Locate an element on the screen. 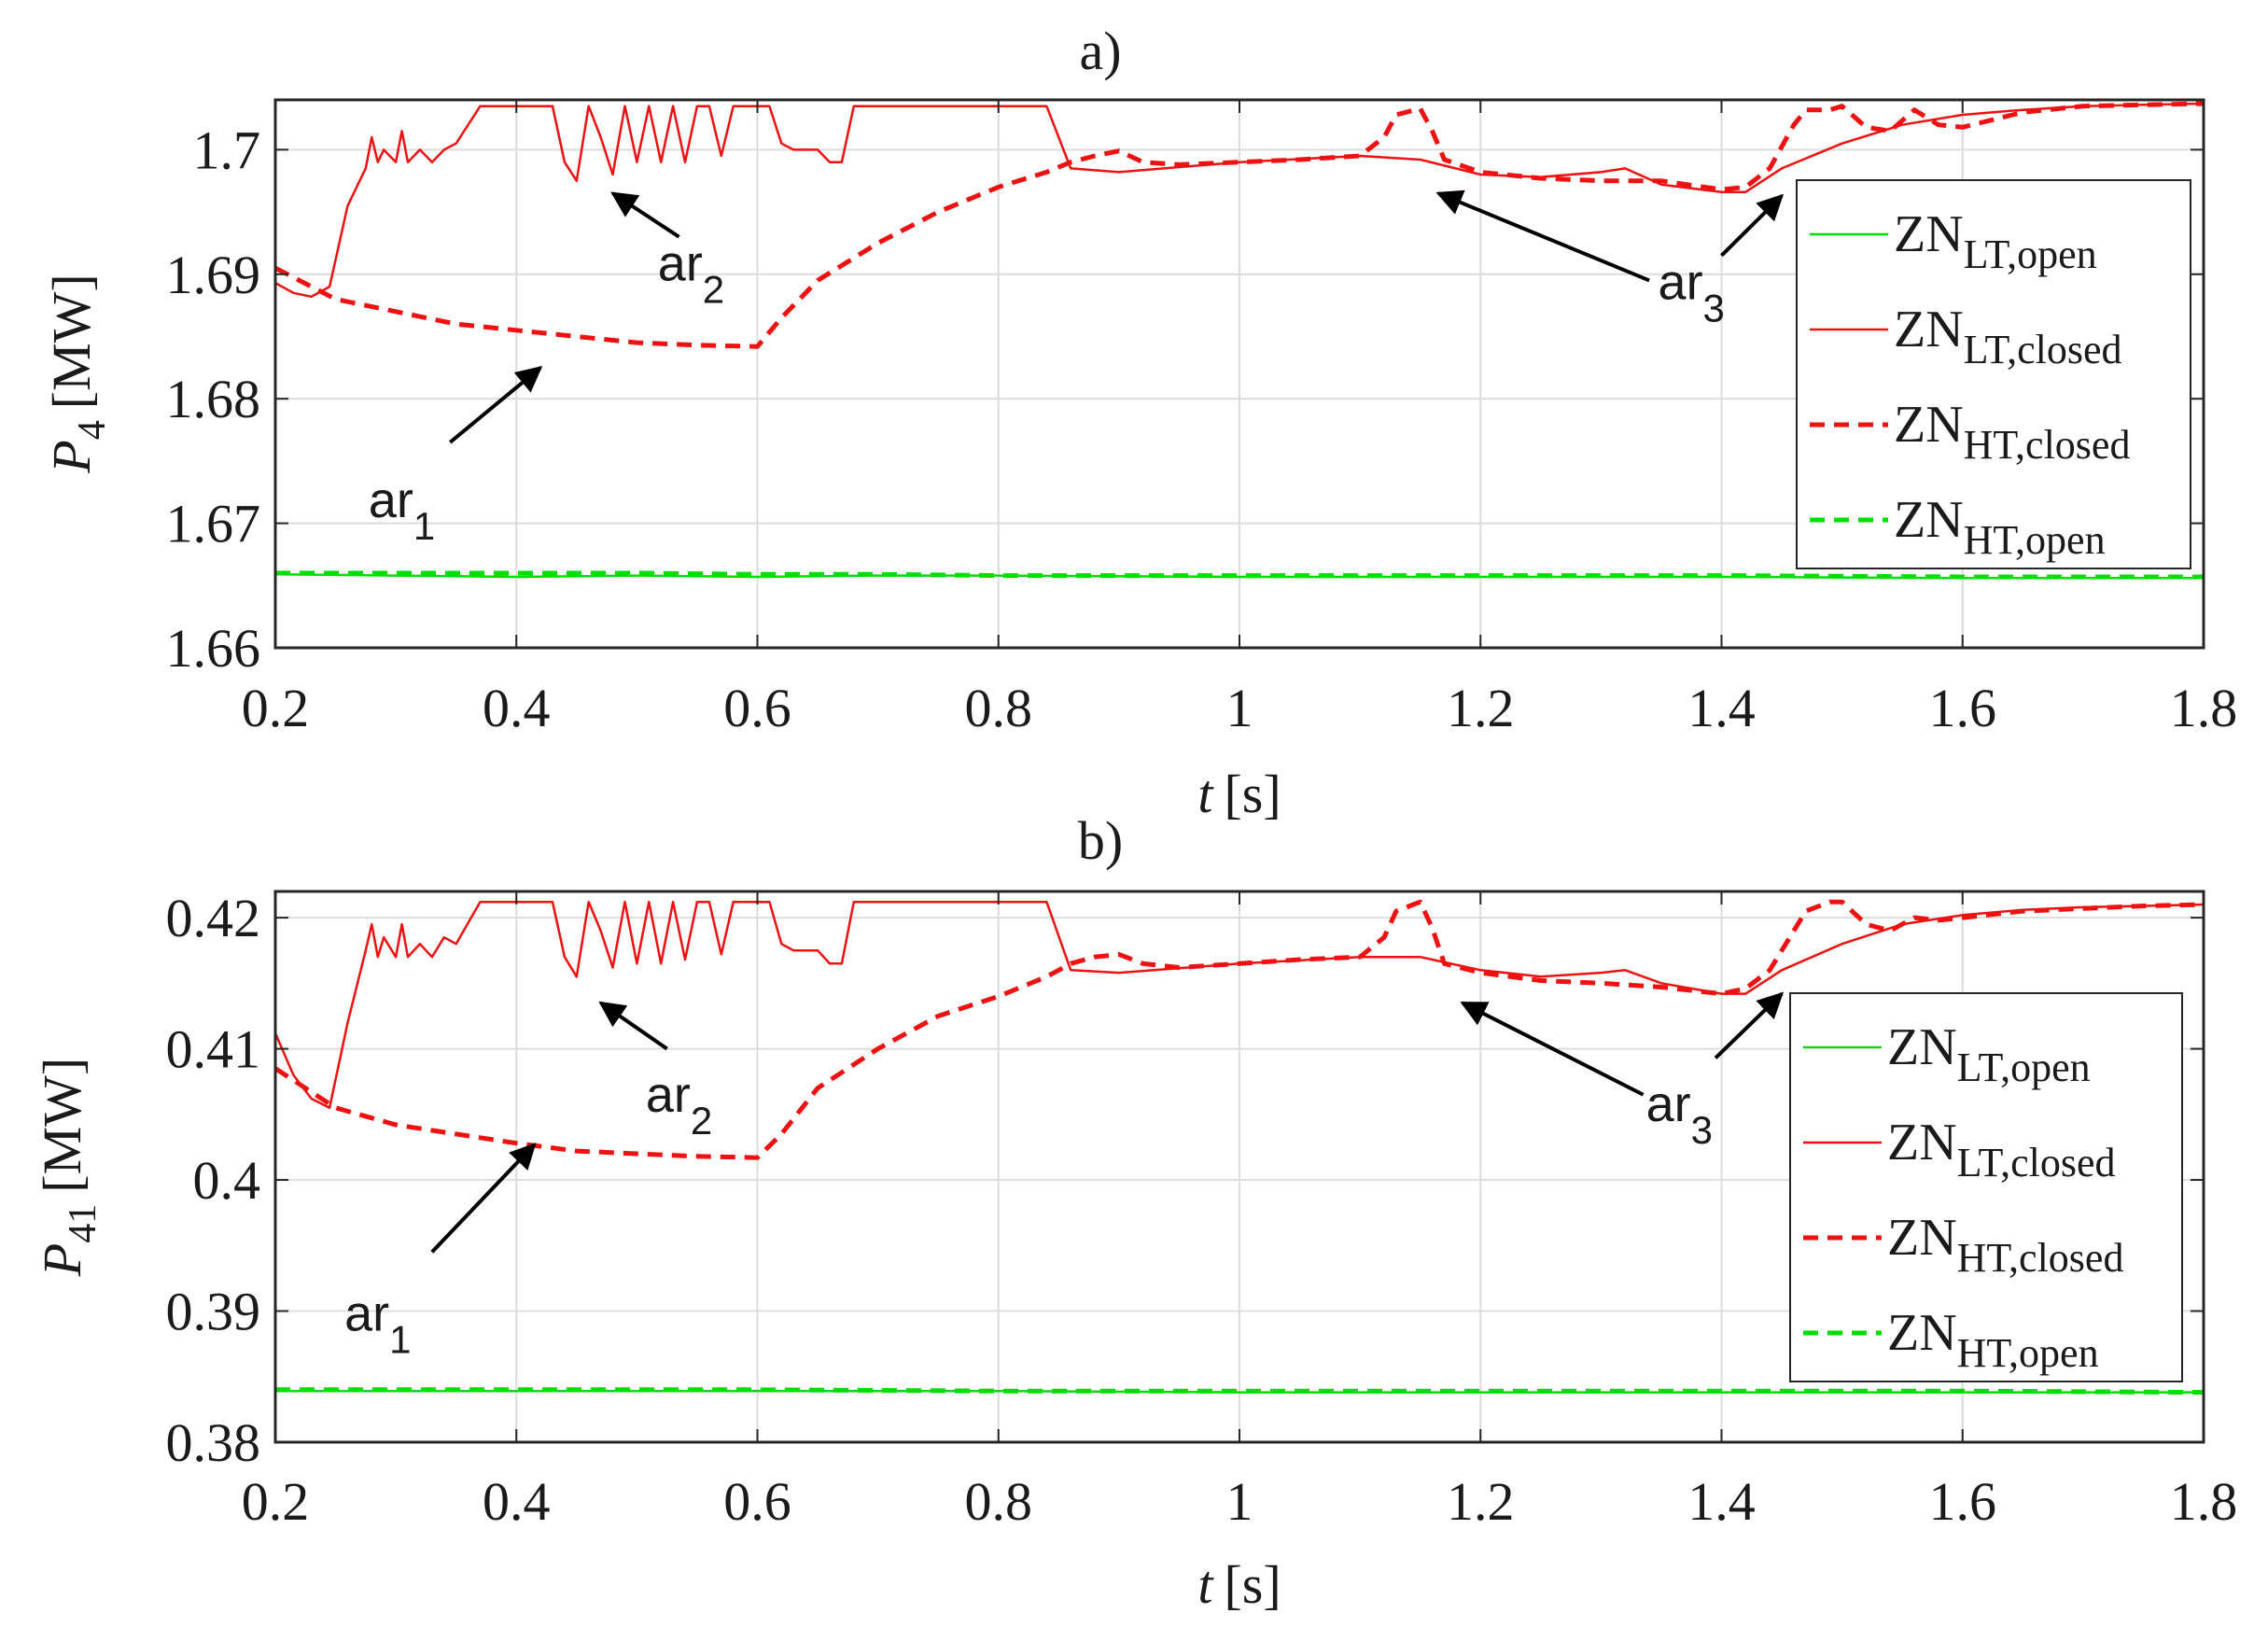 Image resolution: width=2268 pixels, height=1641 pixels. panel-title: b) is located at coordinates (1100, 840).